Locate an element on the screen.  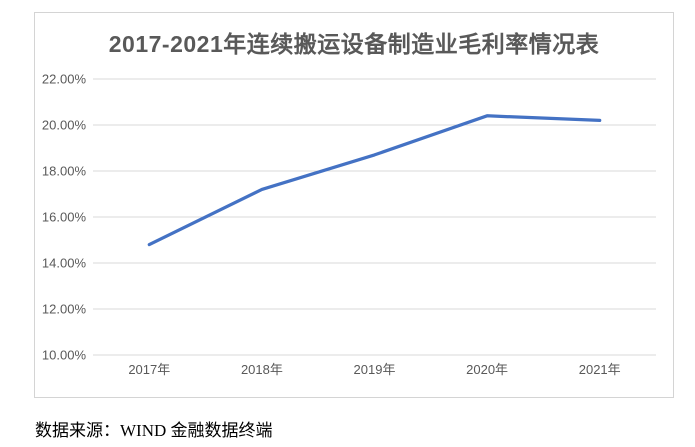
chart-title: 2017-2021年连续搬运设备制造业毛利率情况表 is located at coordinates (354, 44).